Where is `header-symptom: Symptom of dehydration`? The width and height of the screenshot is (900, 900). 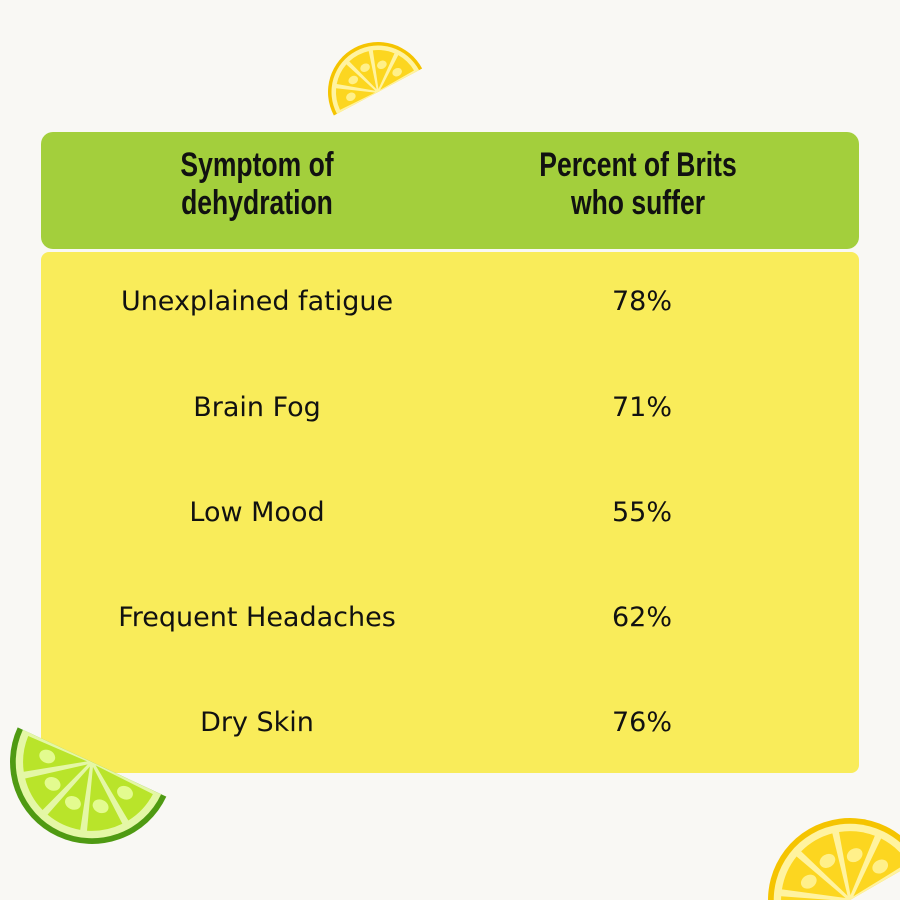
header-symptom: Symptom of dehydration is located at coordinates (257, 184).